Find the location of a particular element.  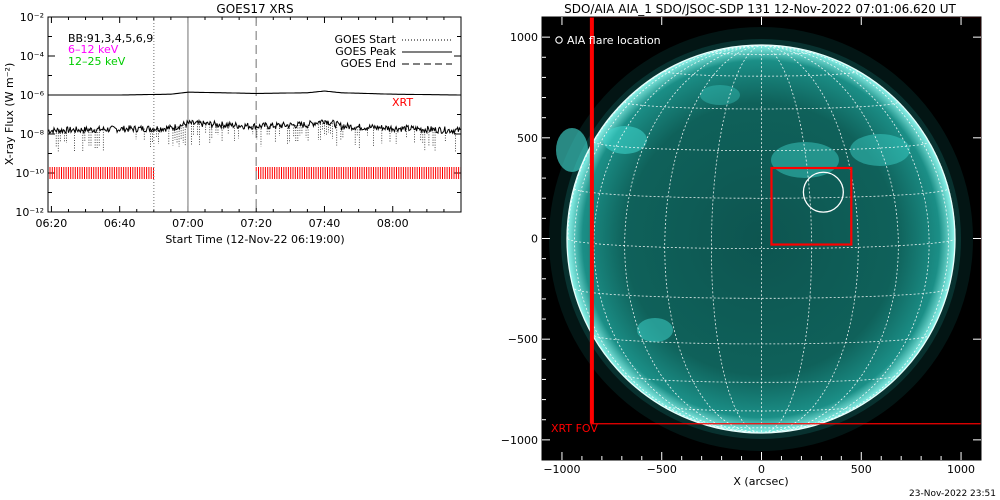

goes-ylabel: X-ray Flux (W m⁻²) is located at coordinates (9, 114).